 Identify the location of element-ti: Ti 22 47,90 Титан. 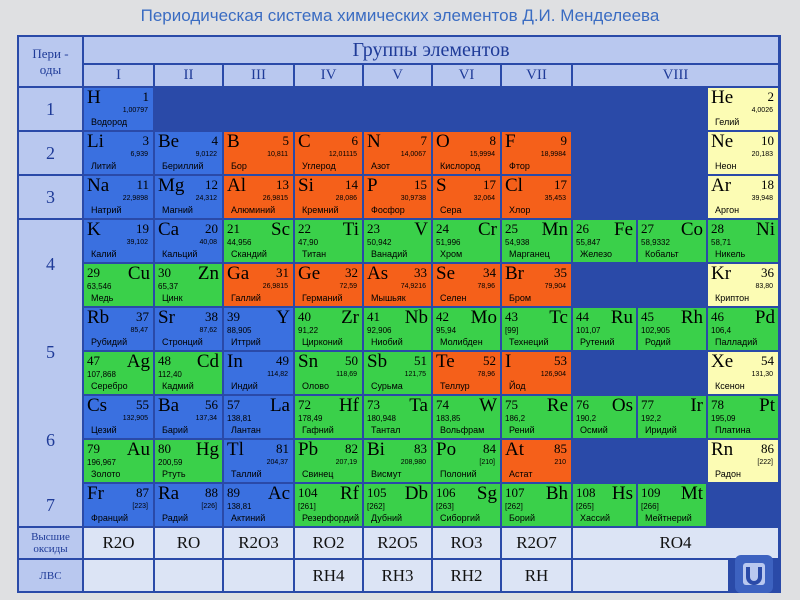
(328, 241).